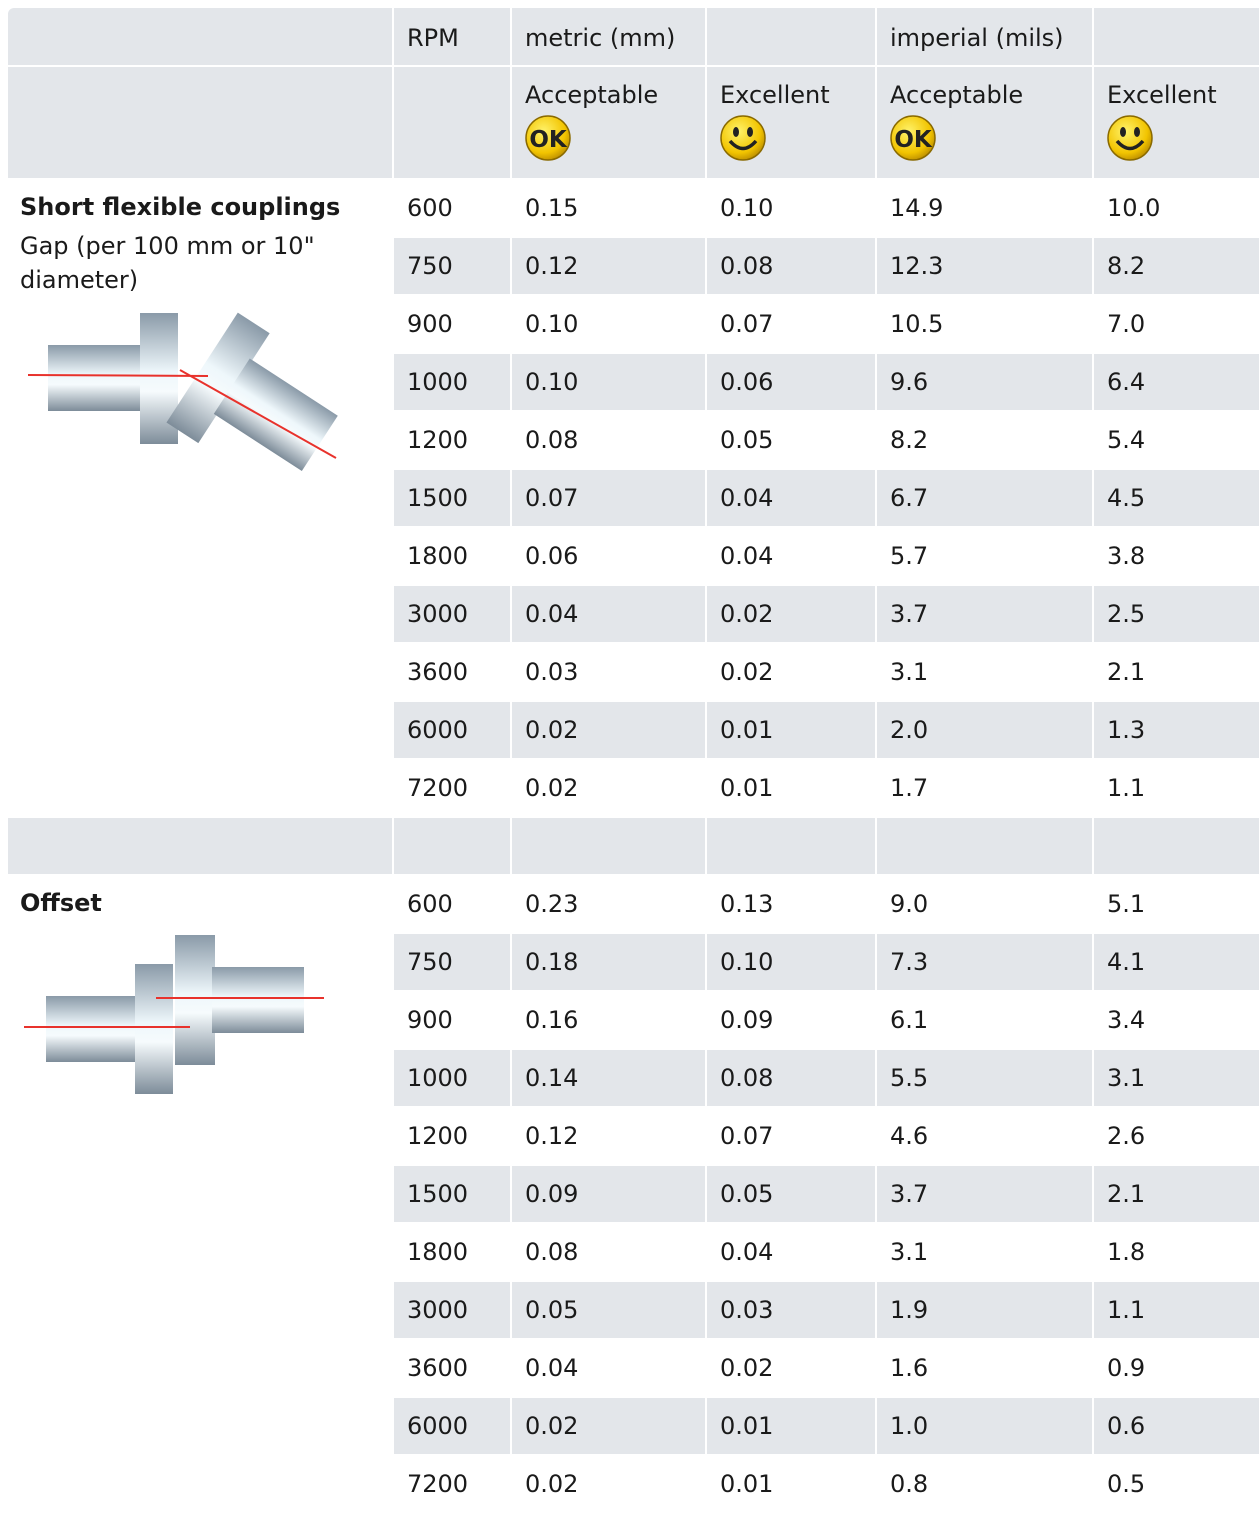 This screenshot has height=1513, width=1259. I want to click on table-cell: 0.18, so click(608, 962).